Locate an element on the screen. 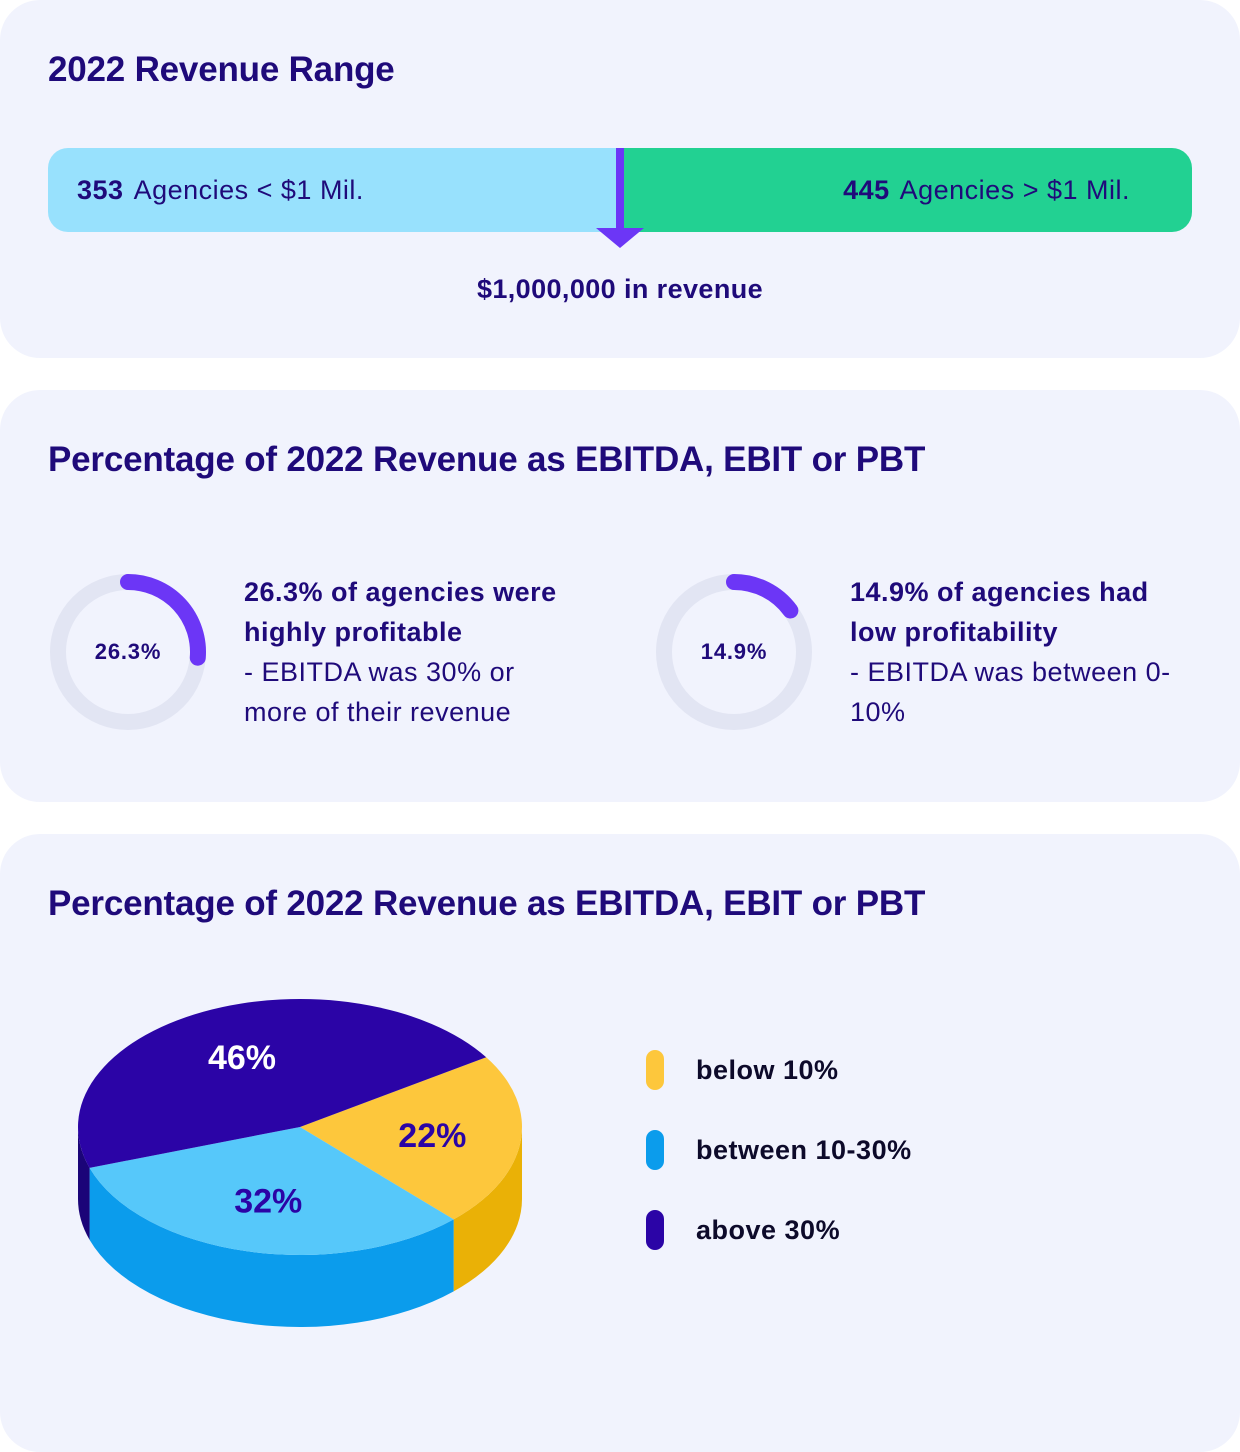  donut-high-svg is located at coordinates (128, 652).